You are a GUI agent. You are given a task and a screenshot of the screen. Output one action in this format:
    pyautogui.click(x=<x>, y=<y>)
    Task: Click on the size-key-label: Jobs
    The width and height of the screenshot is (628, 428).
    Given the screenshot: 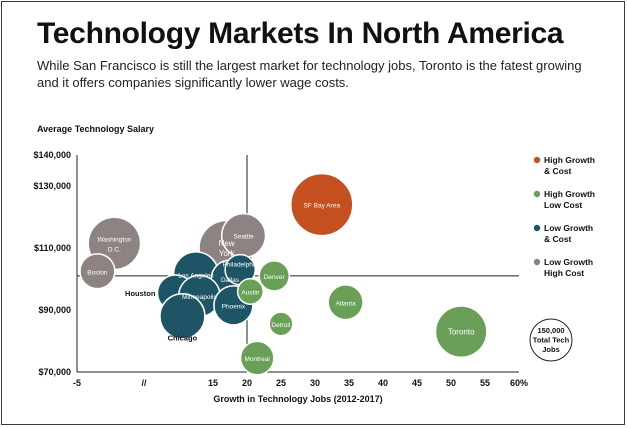 What is the action you would take?
    pyautogui.click(x=551, y=349)
    